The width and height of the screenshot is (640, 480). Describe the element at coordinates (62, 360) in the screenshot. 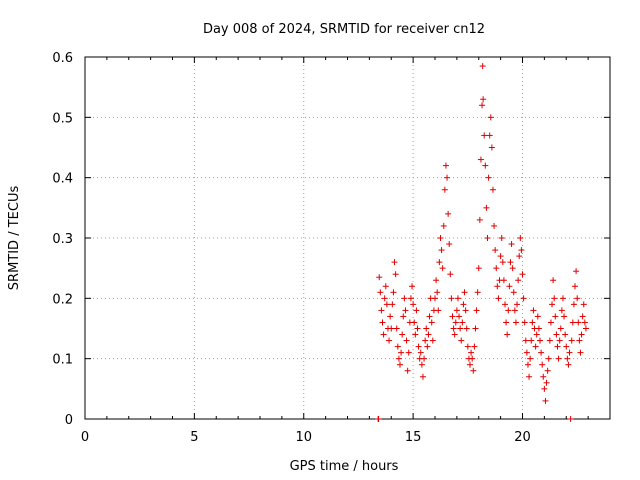

I see `y-tick-label: 0.1` at that location.